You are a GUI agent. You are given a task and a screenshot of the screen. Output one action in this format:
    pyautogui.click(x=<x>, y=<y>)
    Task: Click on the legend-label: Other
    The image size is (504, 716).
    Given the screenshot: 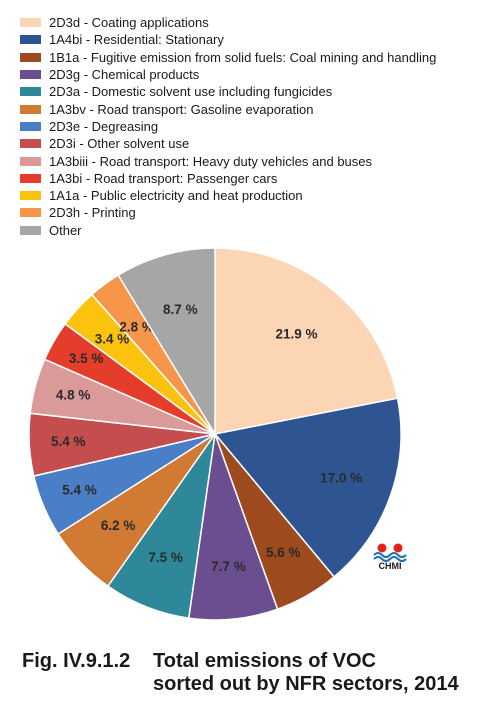 What is the action you would take?
    pyautogui.click(x=65, y=230)
    